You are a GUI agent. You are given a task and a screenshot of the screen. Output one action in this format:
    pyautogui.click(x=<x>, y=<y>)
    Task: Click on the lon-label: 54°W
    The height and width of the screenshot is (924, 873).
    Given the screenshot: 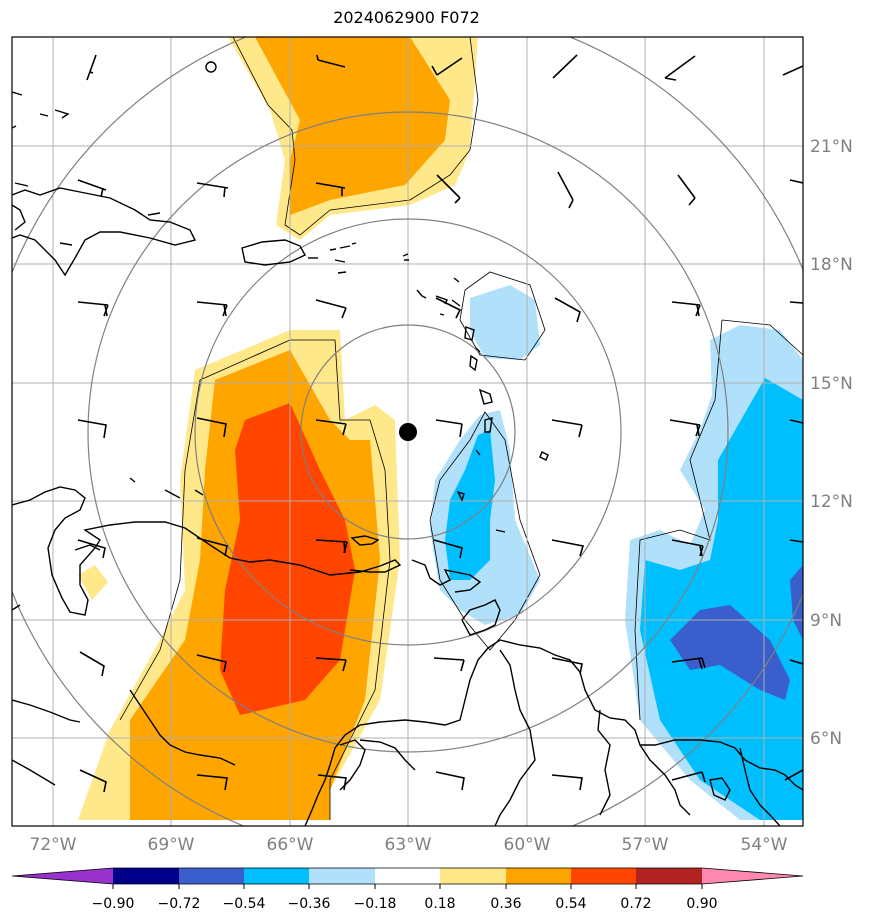 What is the action you would take?
    pyautogui.click(x=764, y=845)
    